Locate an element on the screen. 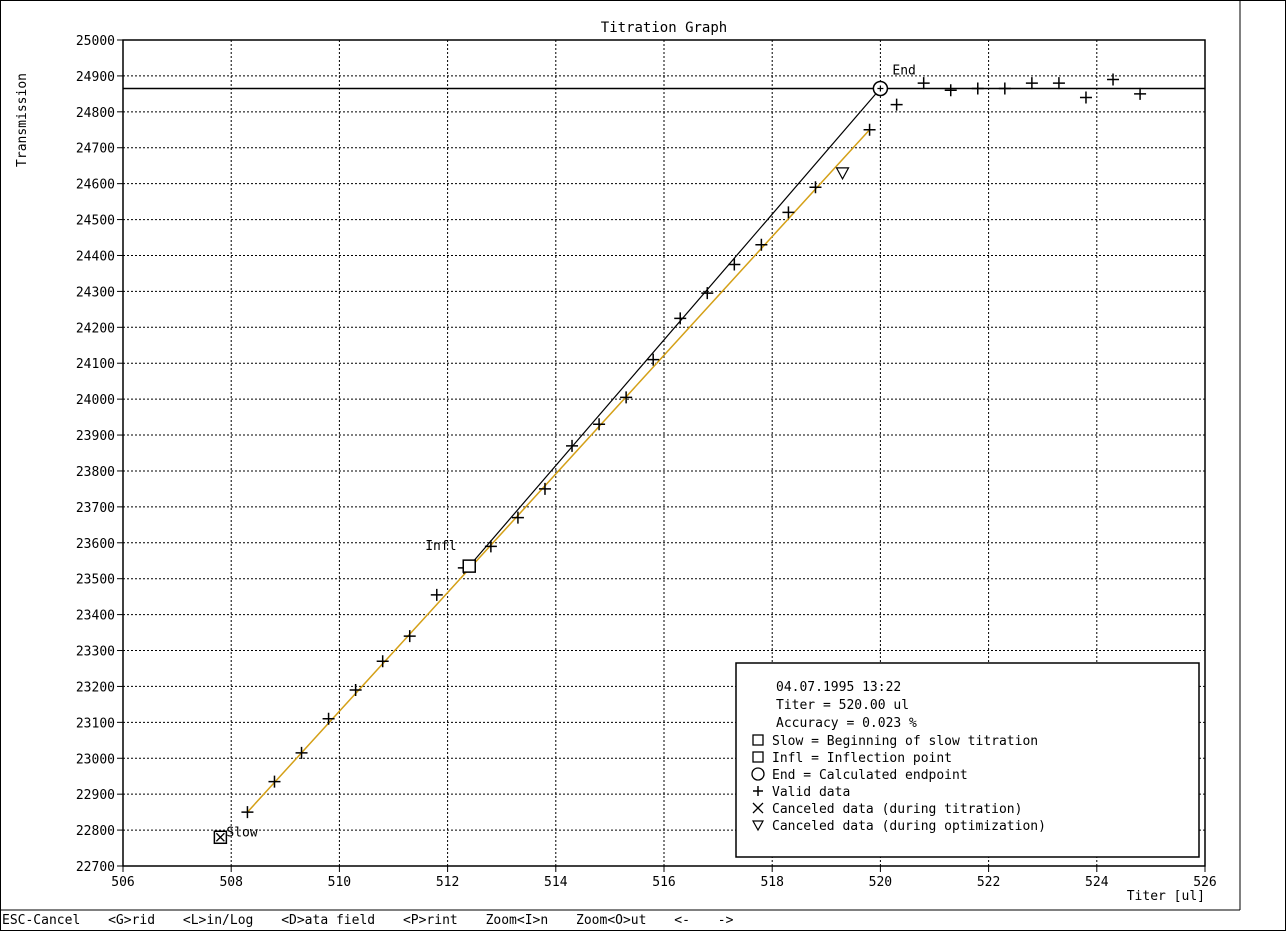 This screenshot has height=931, width=1286. infl-point-marker is located at coordinates (469, 566).